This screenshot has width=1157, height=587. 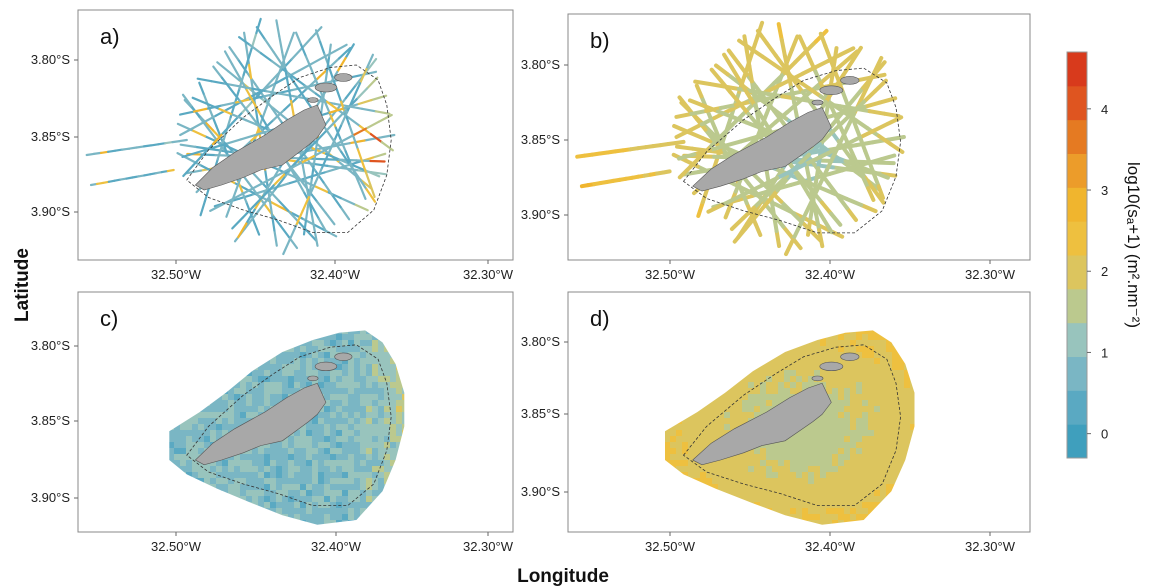 I want to click on plot-content, so click(x=240, y=136).